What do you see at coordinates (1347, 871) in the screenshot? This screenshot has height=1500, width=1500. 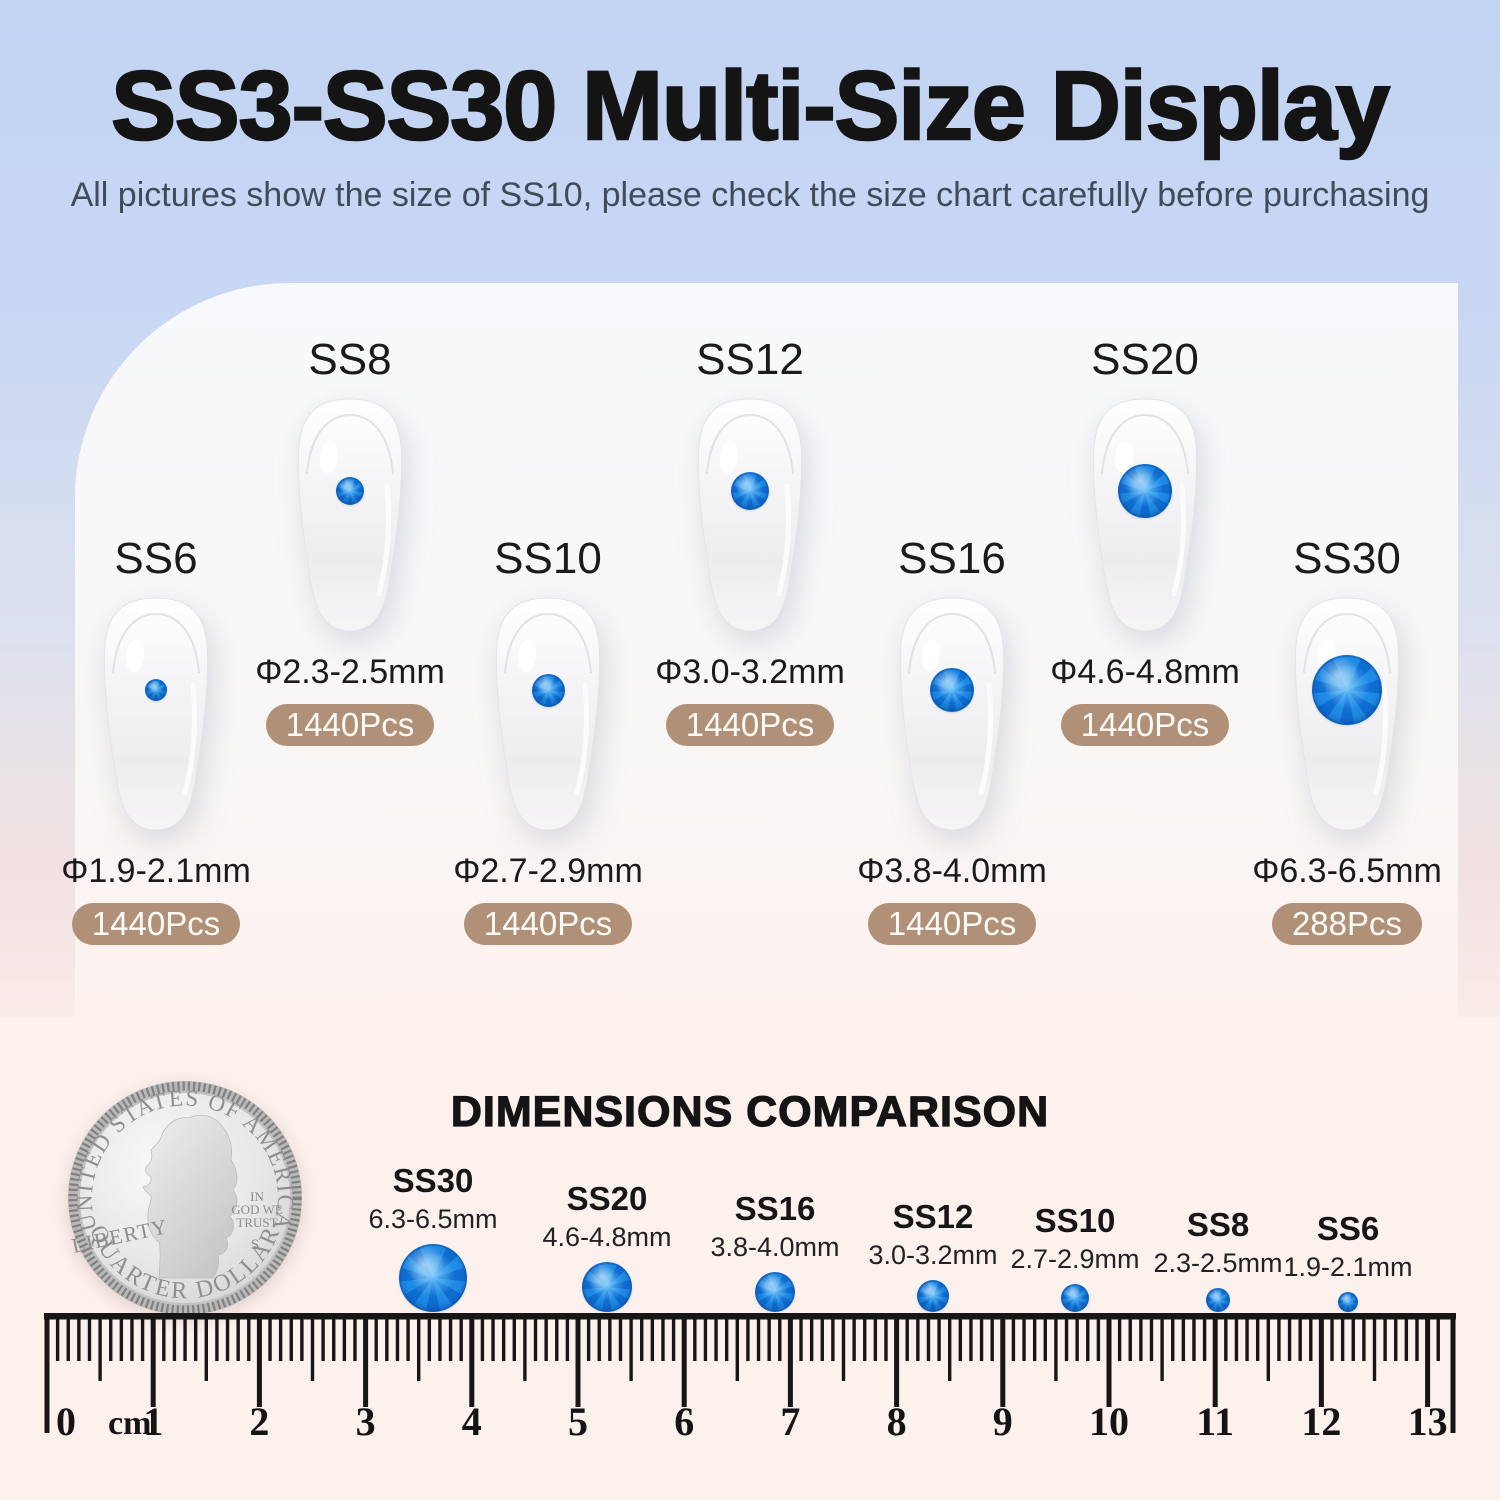 I see `size-diameter: Φ6.3-6.5mm` at bounding box center [1347, 871].